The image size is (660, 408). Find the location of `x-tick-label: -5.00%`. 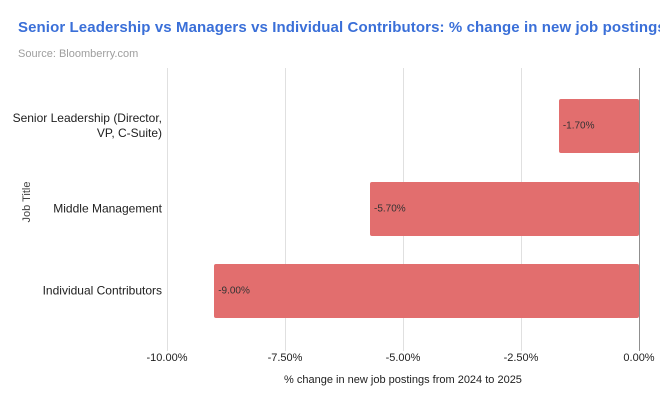

x-tick-label: -5.00% is located at coordinates (403, 358).